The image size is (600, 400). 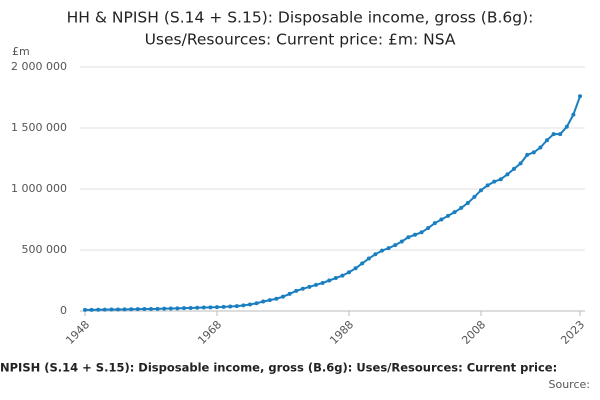 What do you see at coordinates (570, 384) in the screenshot?
I see `footer-source: Source:` at bounding box center [570, 384].